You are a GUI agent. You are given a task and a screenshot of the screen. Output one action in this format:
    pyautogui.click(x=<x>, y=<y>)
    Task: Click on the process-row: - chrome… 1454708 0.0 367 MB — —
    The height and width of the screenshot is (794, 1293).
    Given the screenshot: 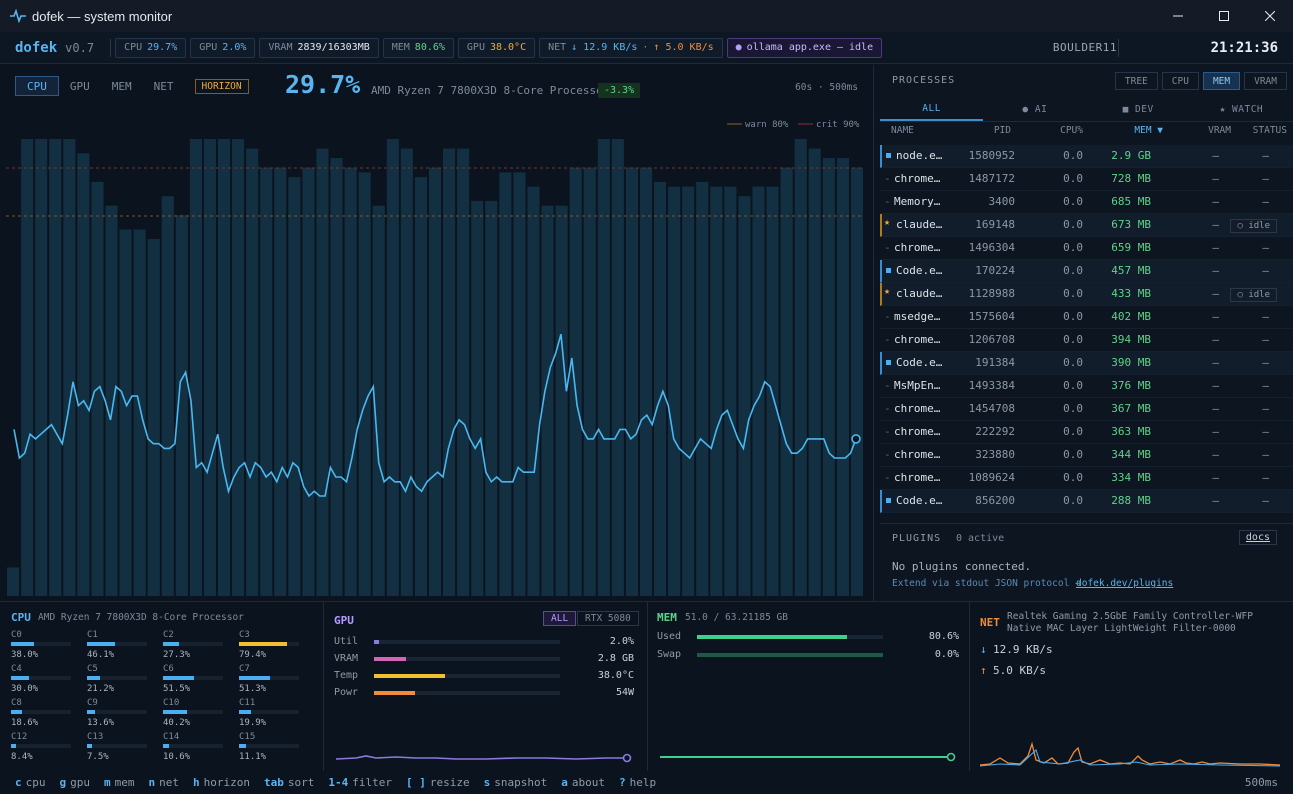 What is the action you would take?
    pyautogui.click(x=1086, y=409)
    